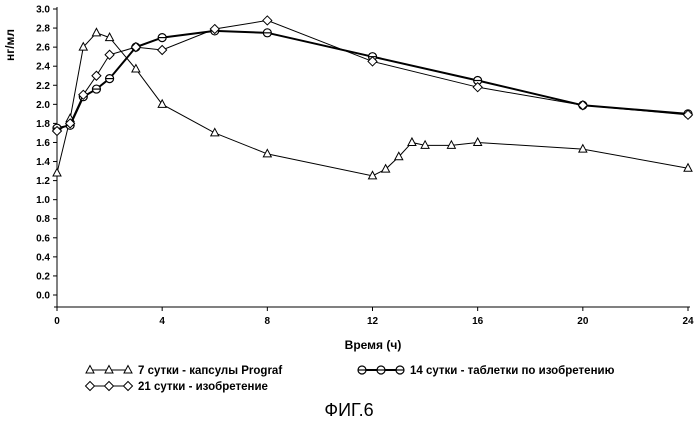  What do you see at coordinates (478, 321) in the screenshot?
I see `x-tick-label: 16` at bounding box center [478, 321].